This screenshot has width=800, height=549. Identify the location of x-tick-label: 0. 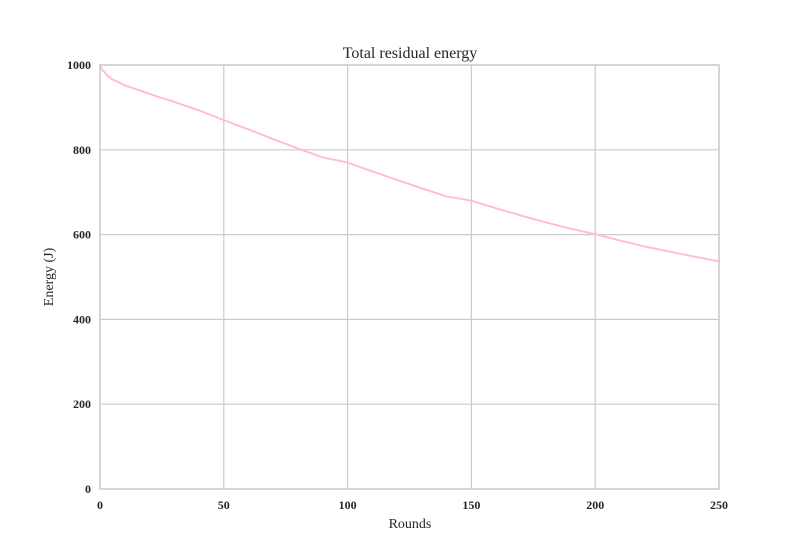
(100, 505).